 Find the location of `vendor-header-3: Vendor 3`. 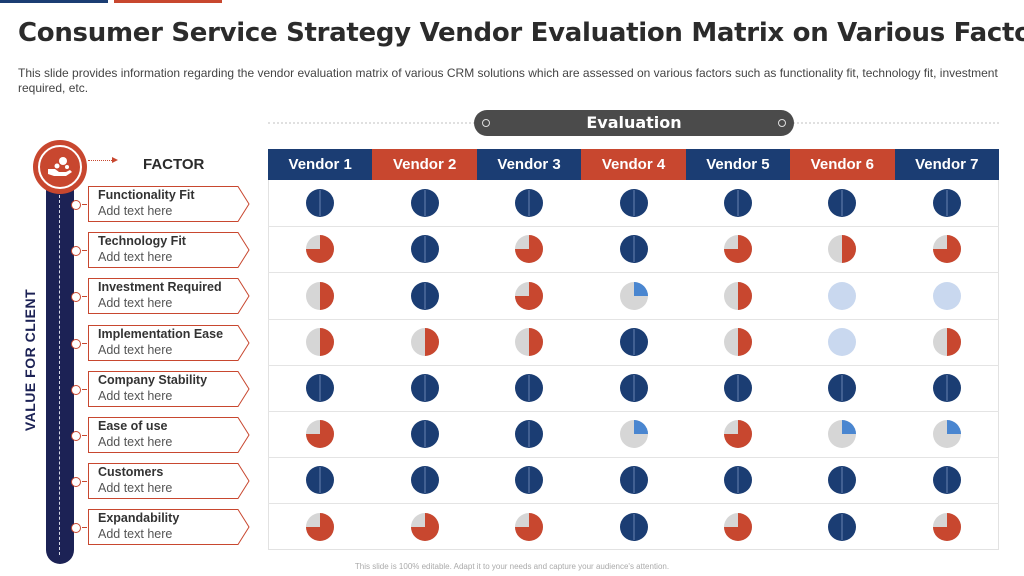

vendor-header-3: Vendor 3 is located at coordinates (529, 164).